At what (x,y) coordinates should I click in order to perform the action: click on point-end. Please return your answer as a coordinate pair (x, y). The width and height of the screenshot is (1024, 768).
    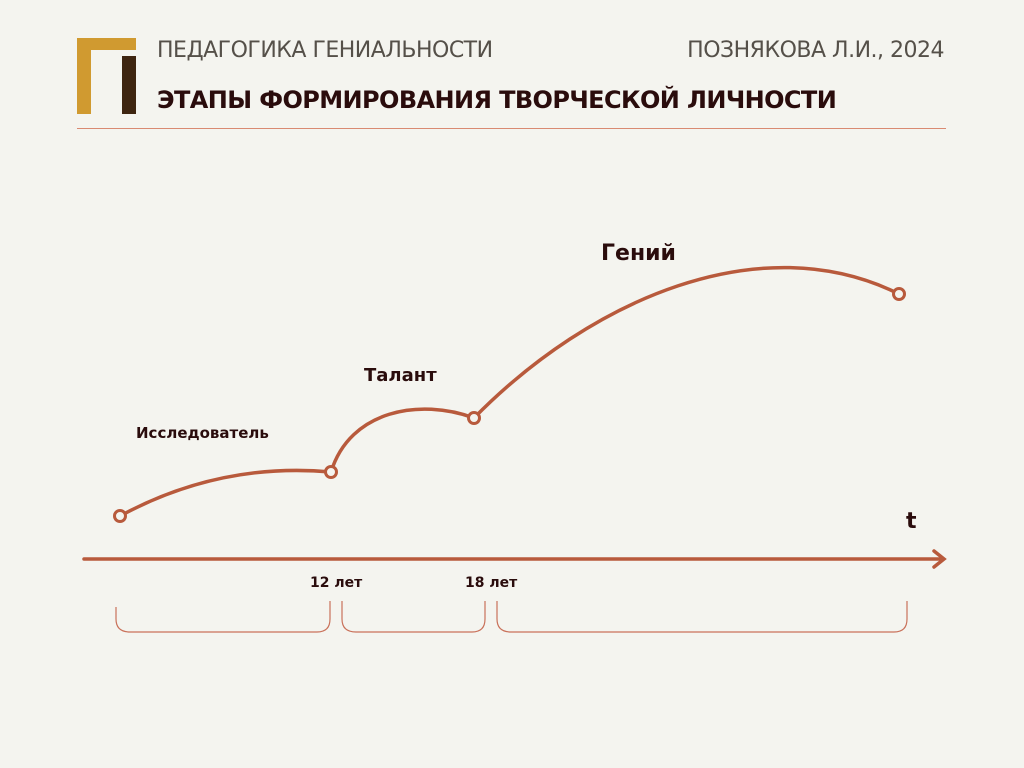
    Looking at the image, I should click on (899, 294).